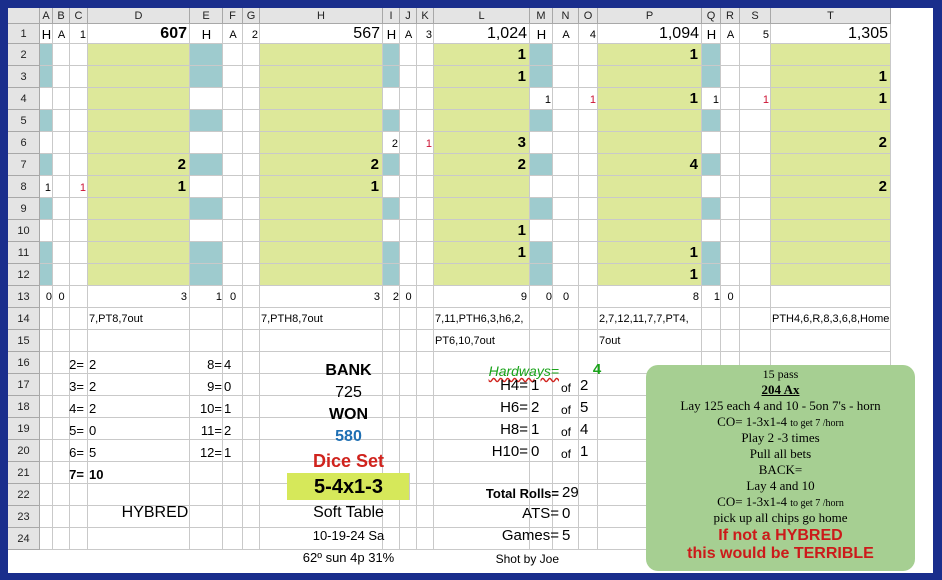  Describe the element at coordinates (588, 385) in the screenshot. I see `cell-o17` at that location.